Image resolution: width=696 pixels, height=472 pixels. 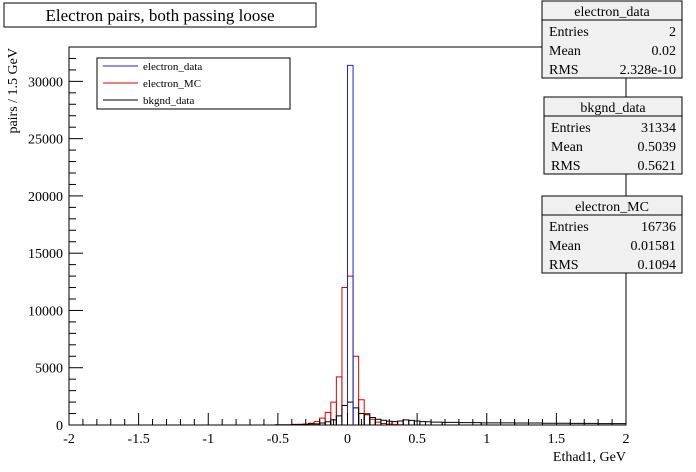 I want to click on legend-label-electron-data: electron_data, so click(x=172, y=67).